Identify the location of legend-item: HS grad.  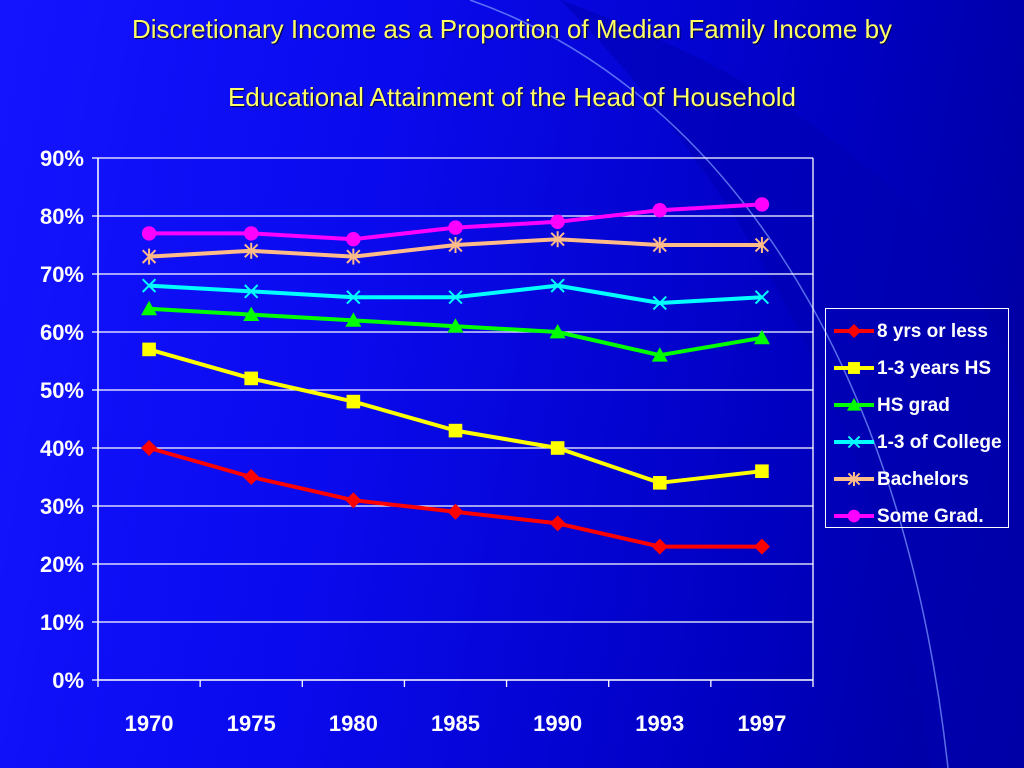
(918, 405).